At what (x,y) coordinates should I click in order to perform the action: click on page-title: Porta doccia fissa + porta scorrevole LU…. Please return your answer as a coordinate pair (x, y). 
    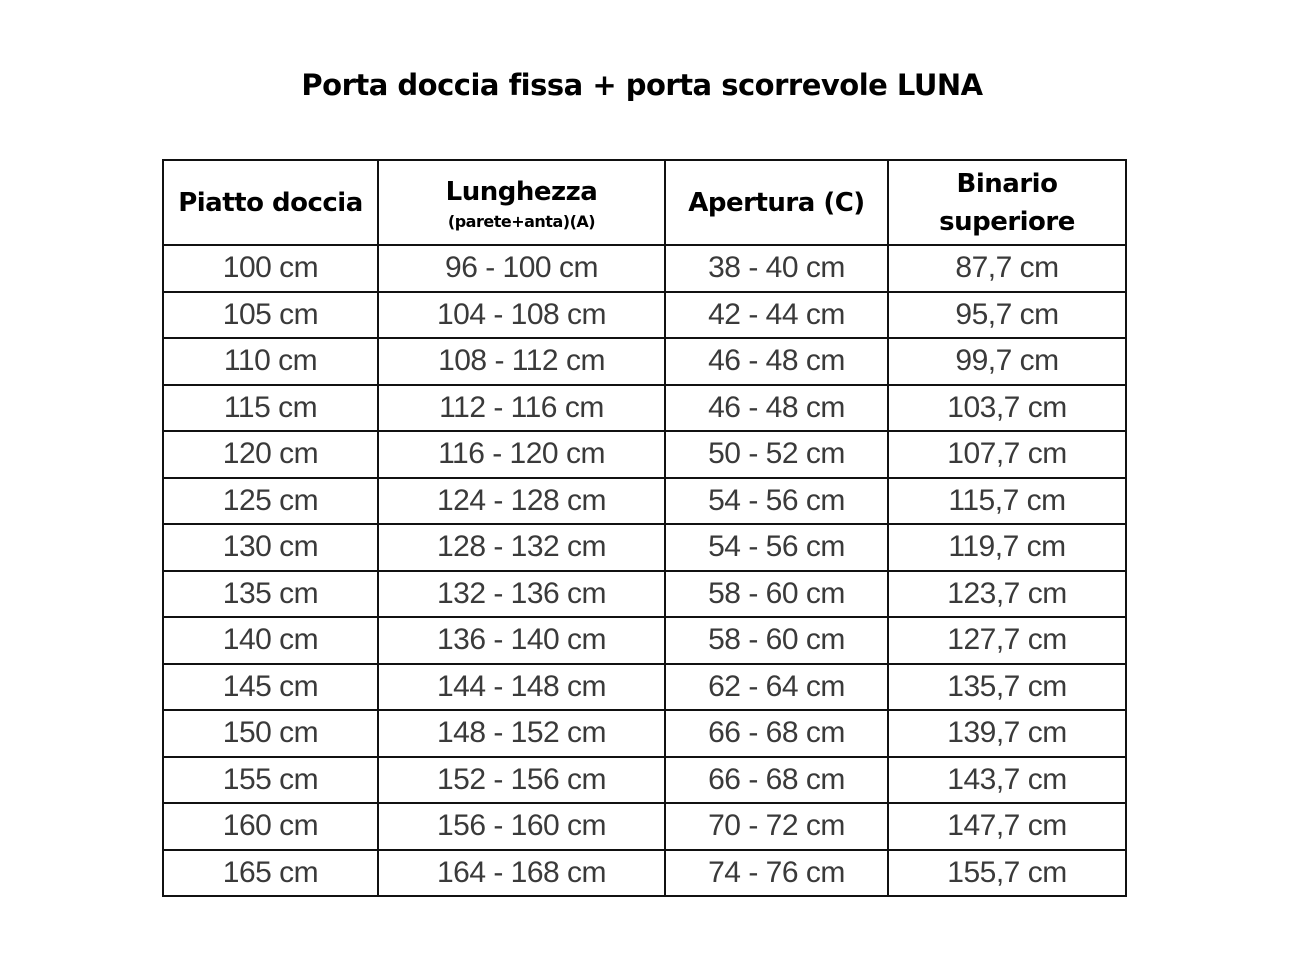
    Looking at the image, I should click on (642, 85).